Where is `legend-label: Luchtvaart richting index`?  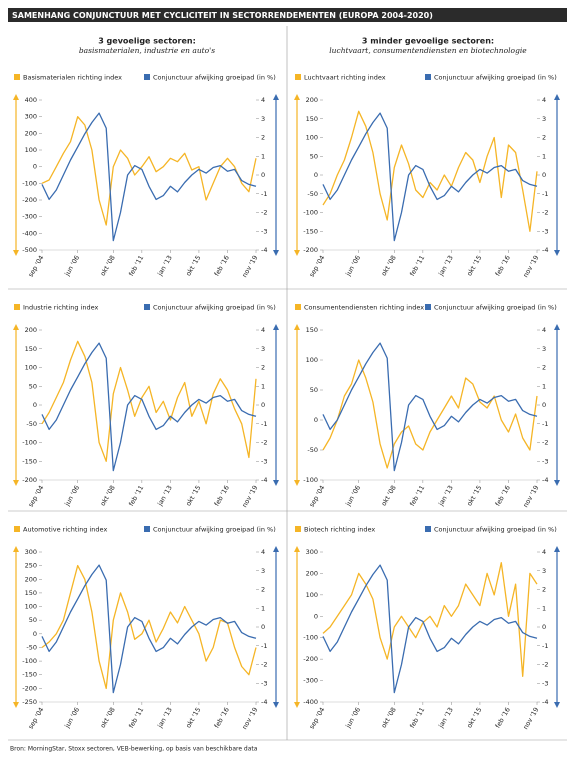
legend-label: Luchtvaart richting index is located at coordinates (345, 78).